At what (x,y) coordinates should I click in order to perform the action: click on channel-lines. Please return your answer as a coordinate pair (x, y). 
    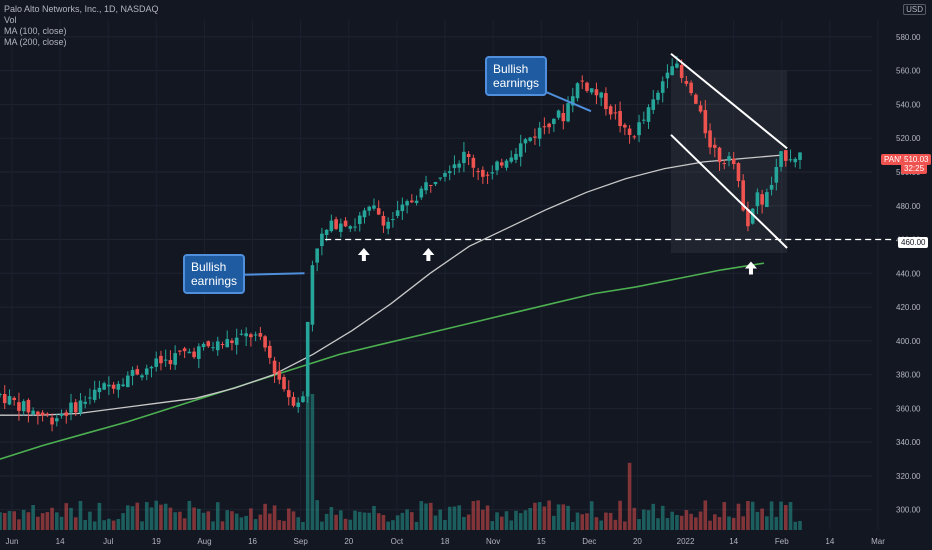
    Looking at the image, I should click on (729, 150).